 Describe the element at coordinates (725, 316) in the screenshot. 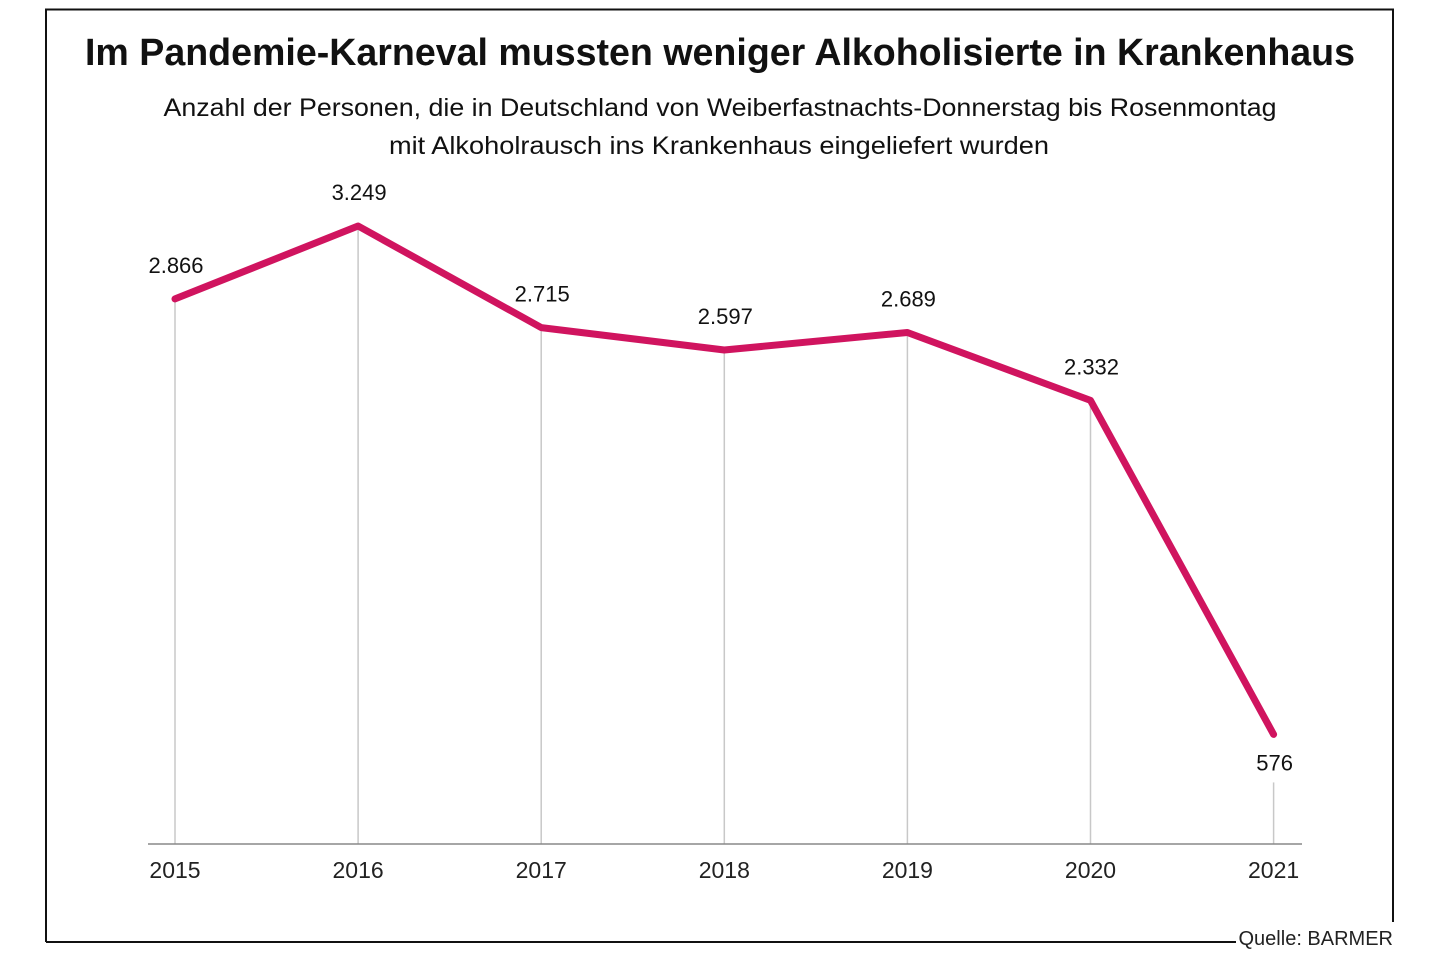

I see `data-label-2018: 2.597` at that location.